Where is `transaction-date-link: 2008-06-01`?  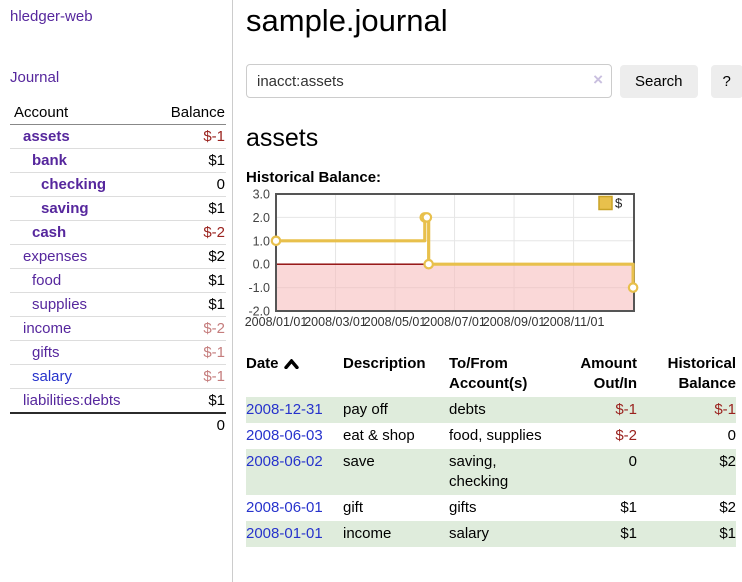
transaction-date-link: 2008-06-01 is located at coordinates (284, 507).